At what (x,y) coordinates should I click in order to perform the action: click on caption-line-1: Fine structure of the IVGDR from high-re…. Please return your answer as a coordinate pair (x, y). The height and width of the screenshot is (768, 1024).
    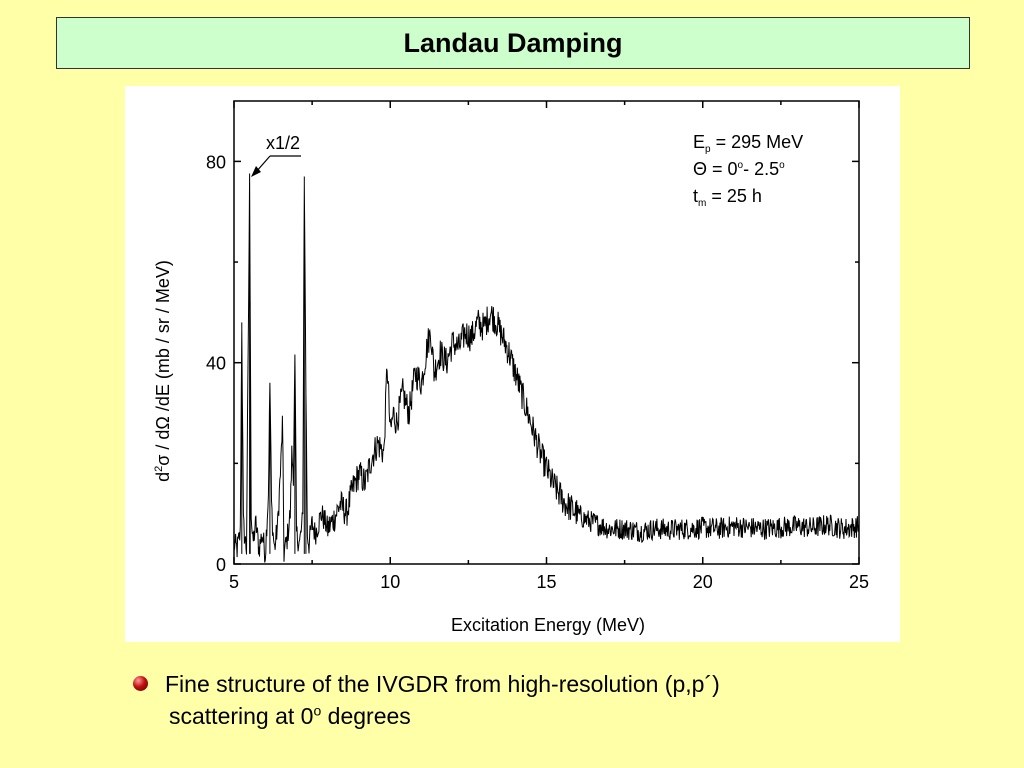
    Looking at the image, I should click on (442, 684).